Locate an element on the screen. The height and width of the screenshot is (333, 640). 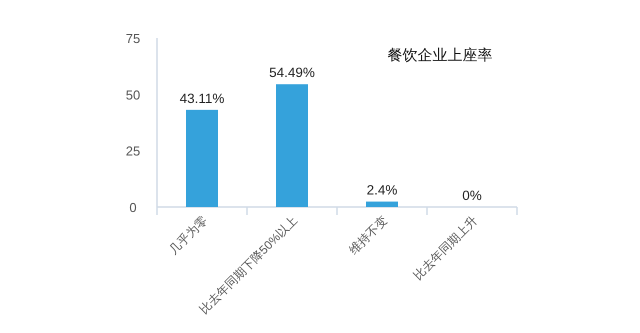
text: 餐饮企业上座率 is located at coordinates (440, 55).